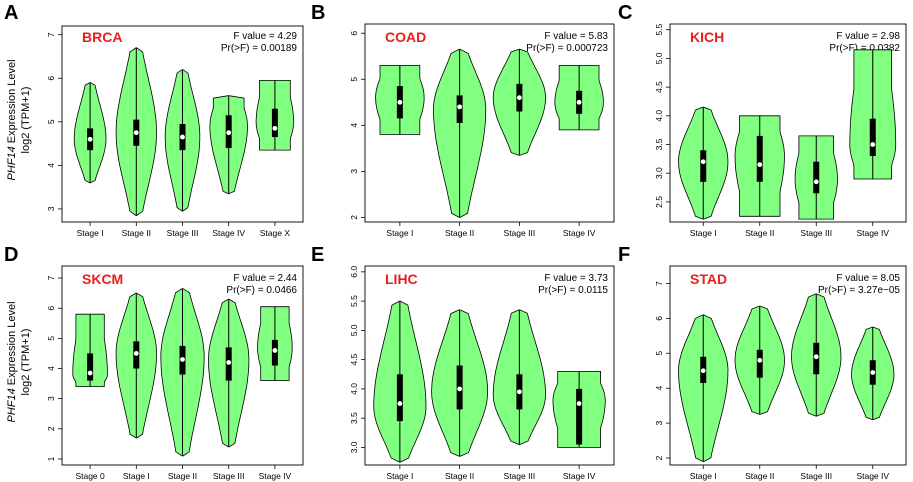 Image resolution: width=913 pixels, height=482 pixels. Describe the element at coordinates (576, 36) in the screenshot. I see `f-value-label: F value = 5.83` at that location.